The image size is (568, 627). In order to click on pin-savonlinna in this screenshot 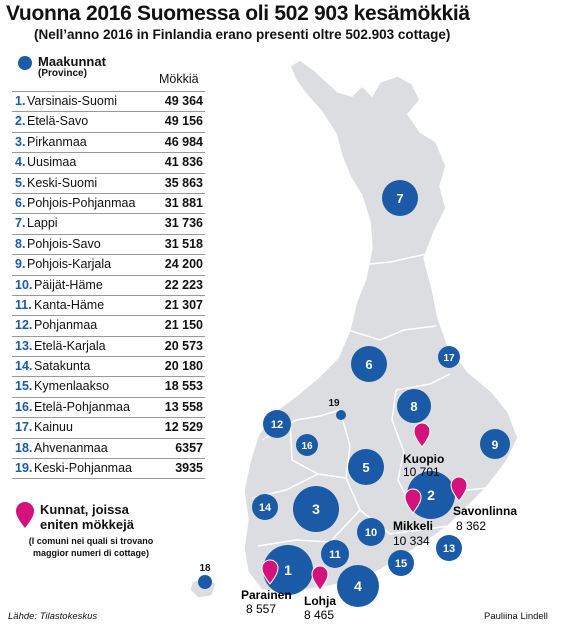, I will do `click(459, 489)`.